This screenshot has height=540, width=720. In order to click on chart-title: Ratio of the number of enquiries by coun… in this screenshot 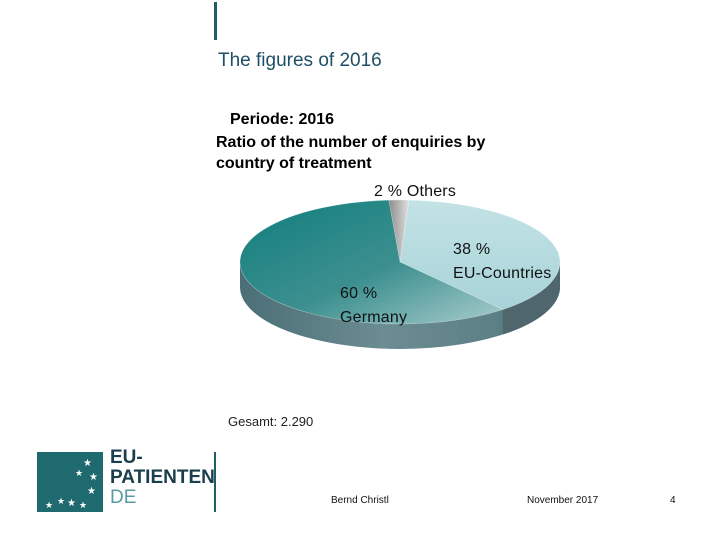, I will do `click(351, 153)`.